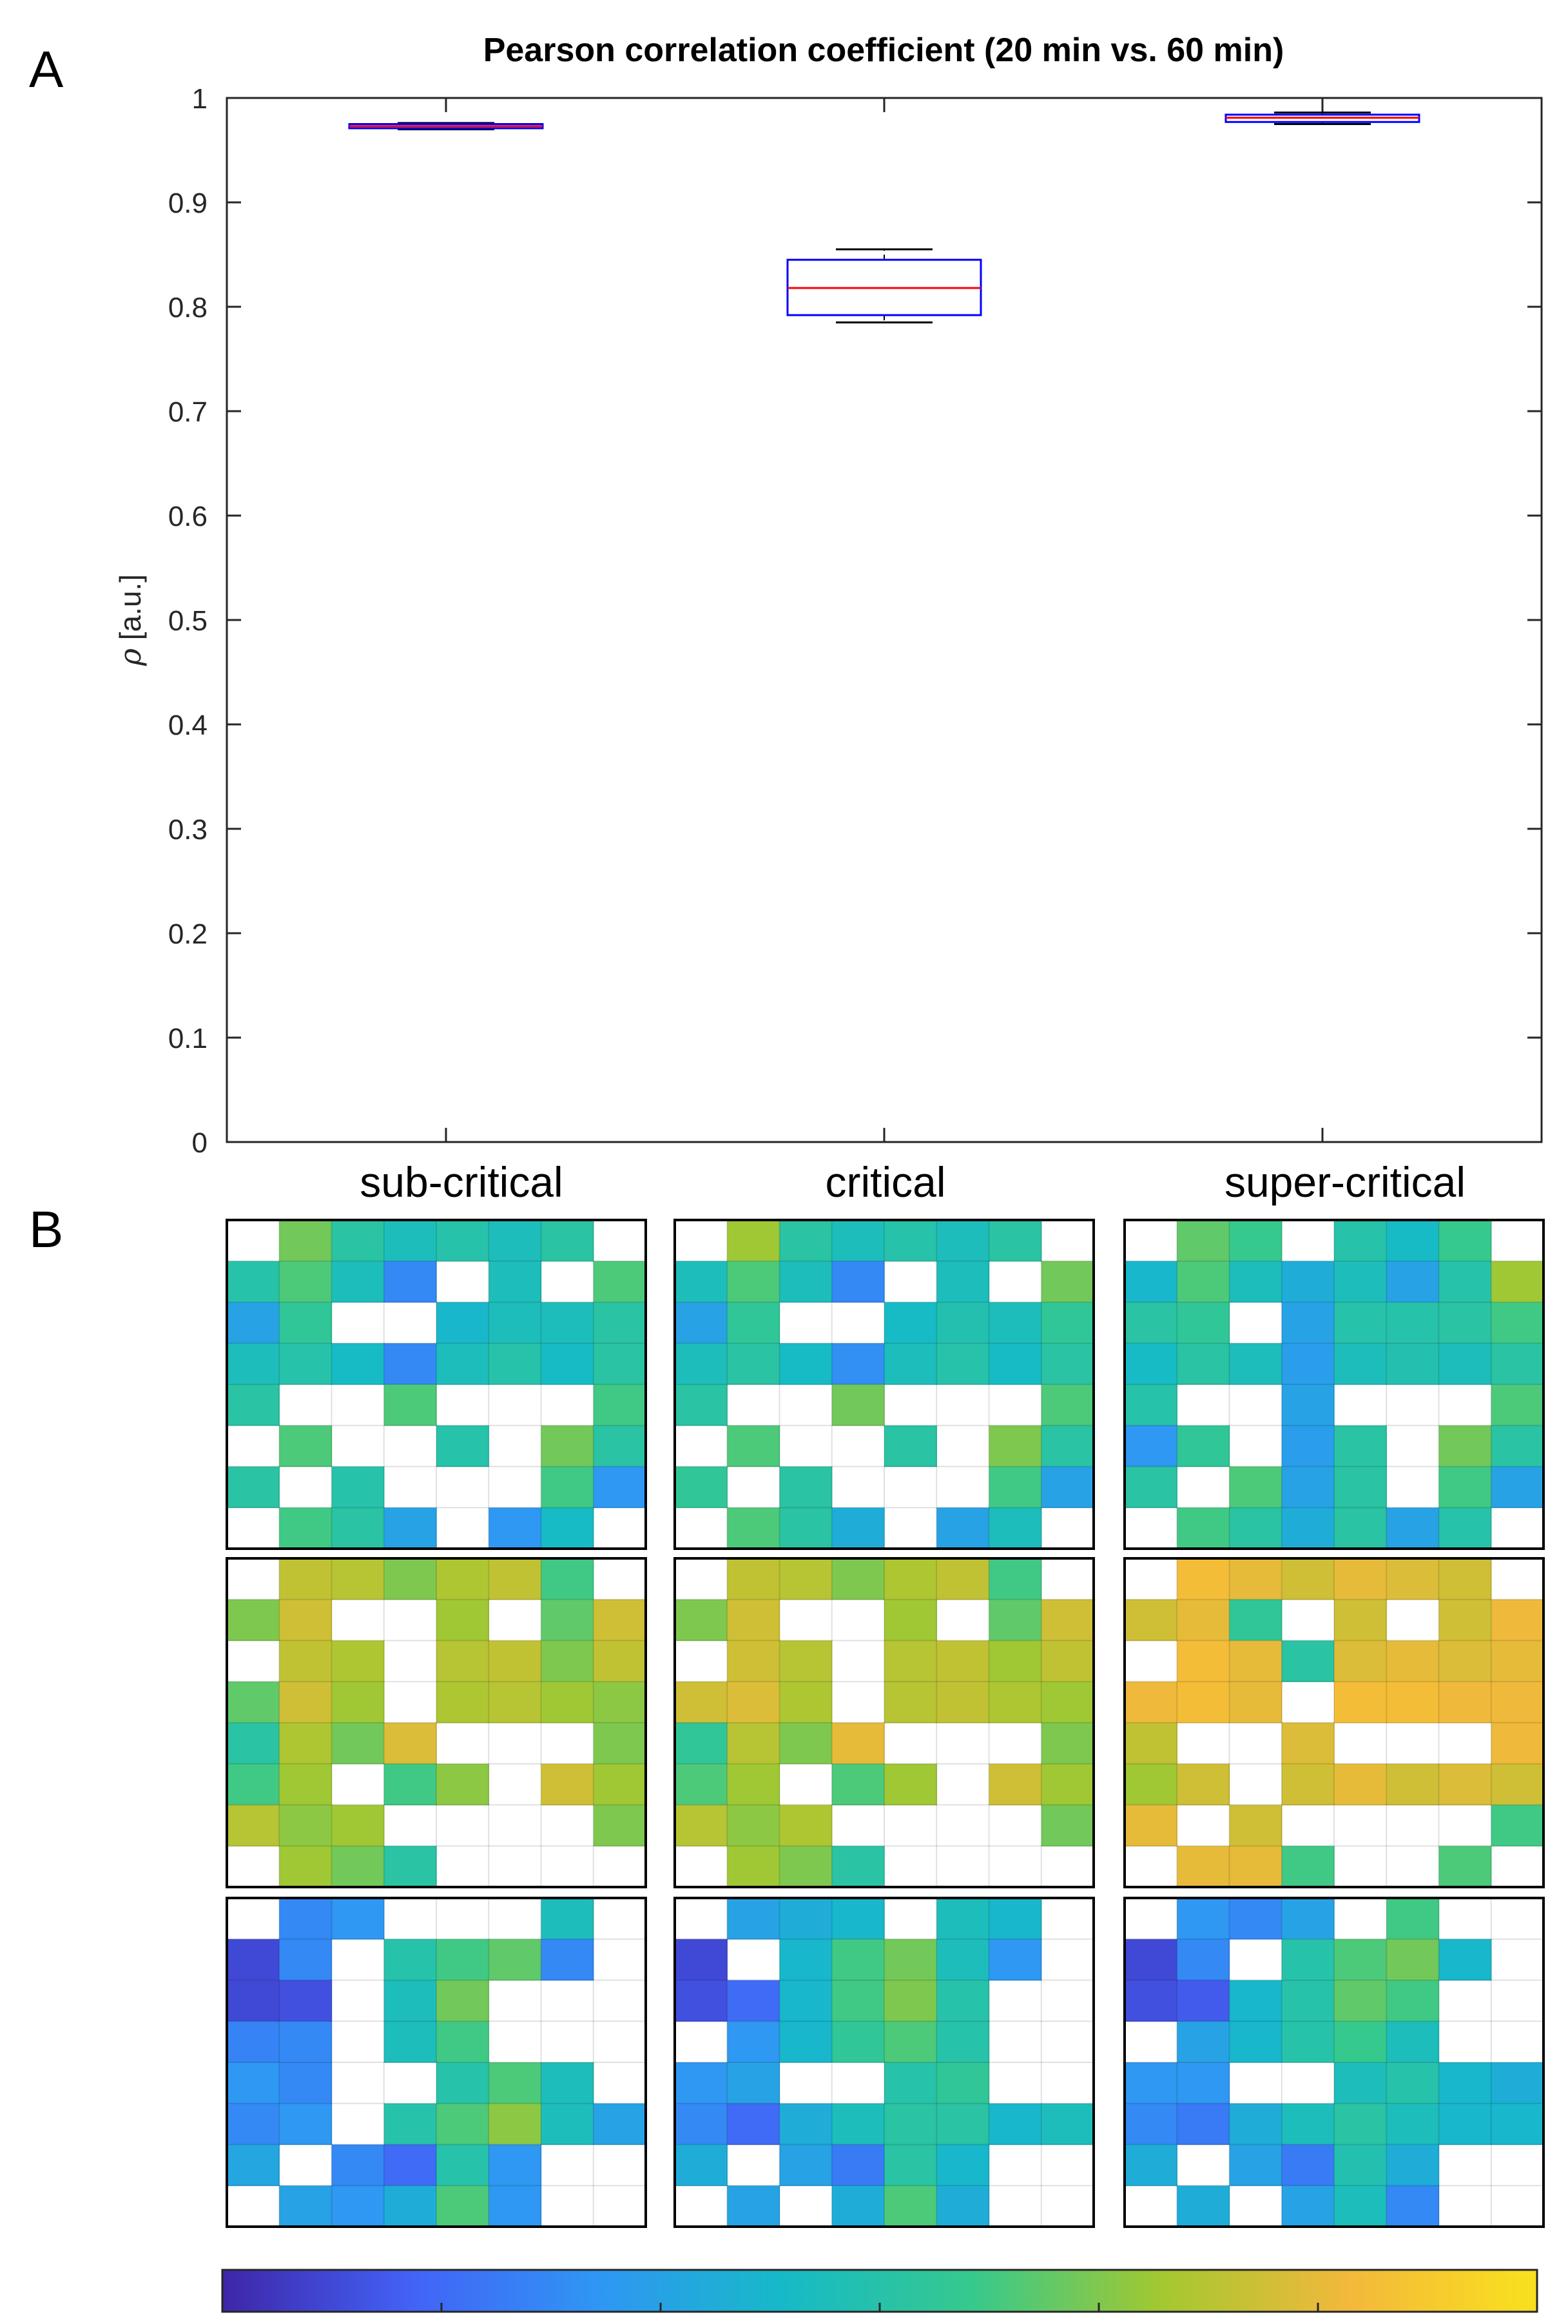 The height and width of the screenshot is (2324, 1568). What do you see at coordinates (1322, 118) in the screenshot?
I see `box-super-critical` at bounding box center [1322, 118].